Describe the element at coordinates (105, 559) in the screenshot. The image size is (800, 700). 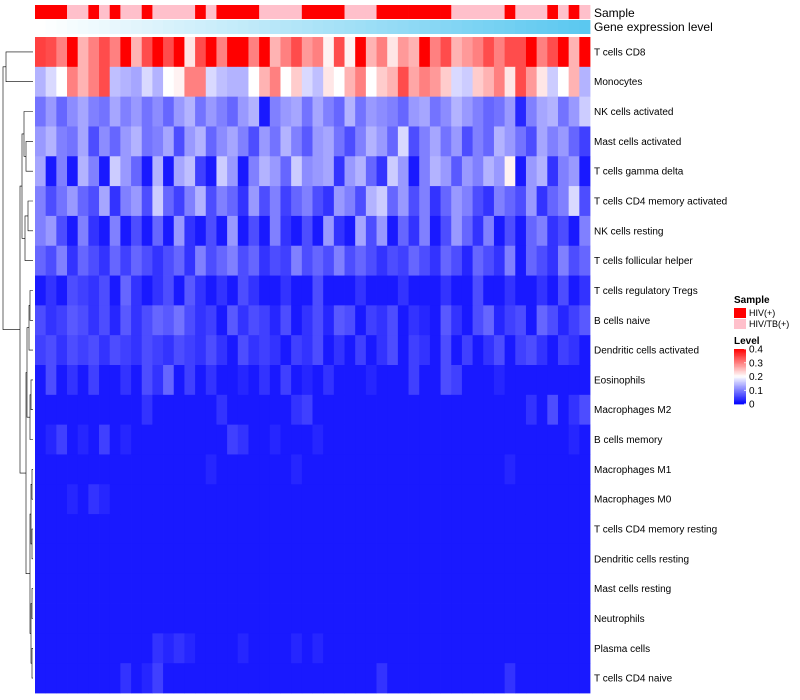
I see `heatmap-cell-r17-c6` at that location.